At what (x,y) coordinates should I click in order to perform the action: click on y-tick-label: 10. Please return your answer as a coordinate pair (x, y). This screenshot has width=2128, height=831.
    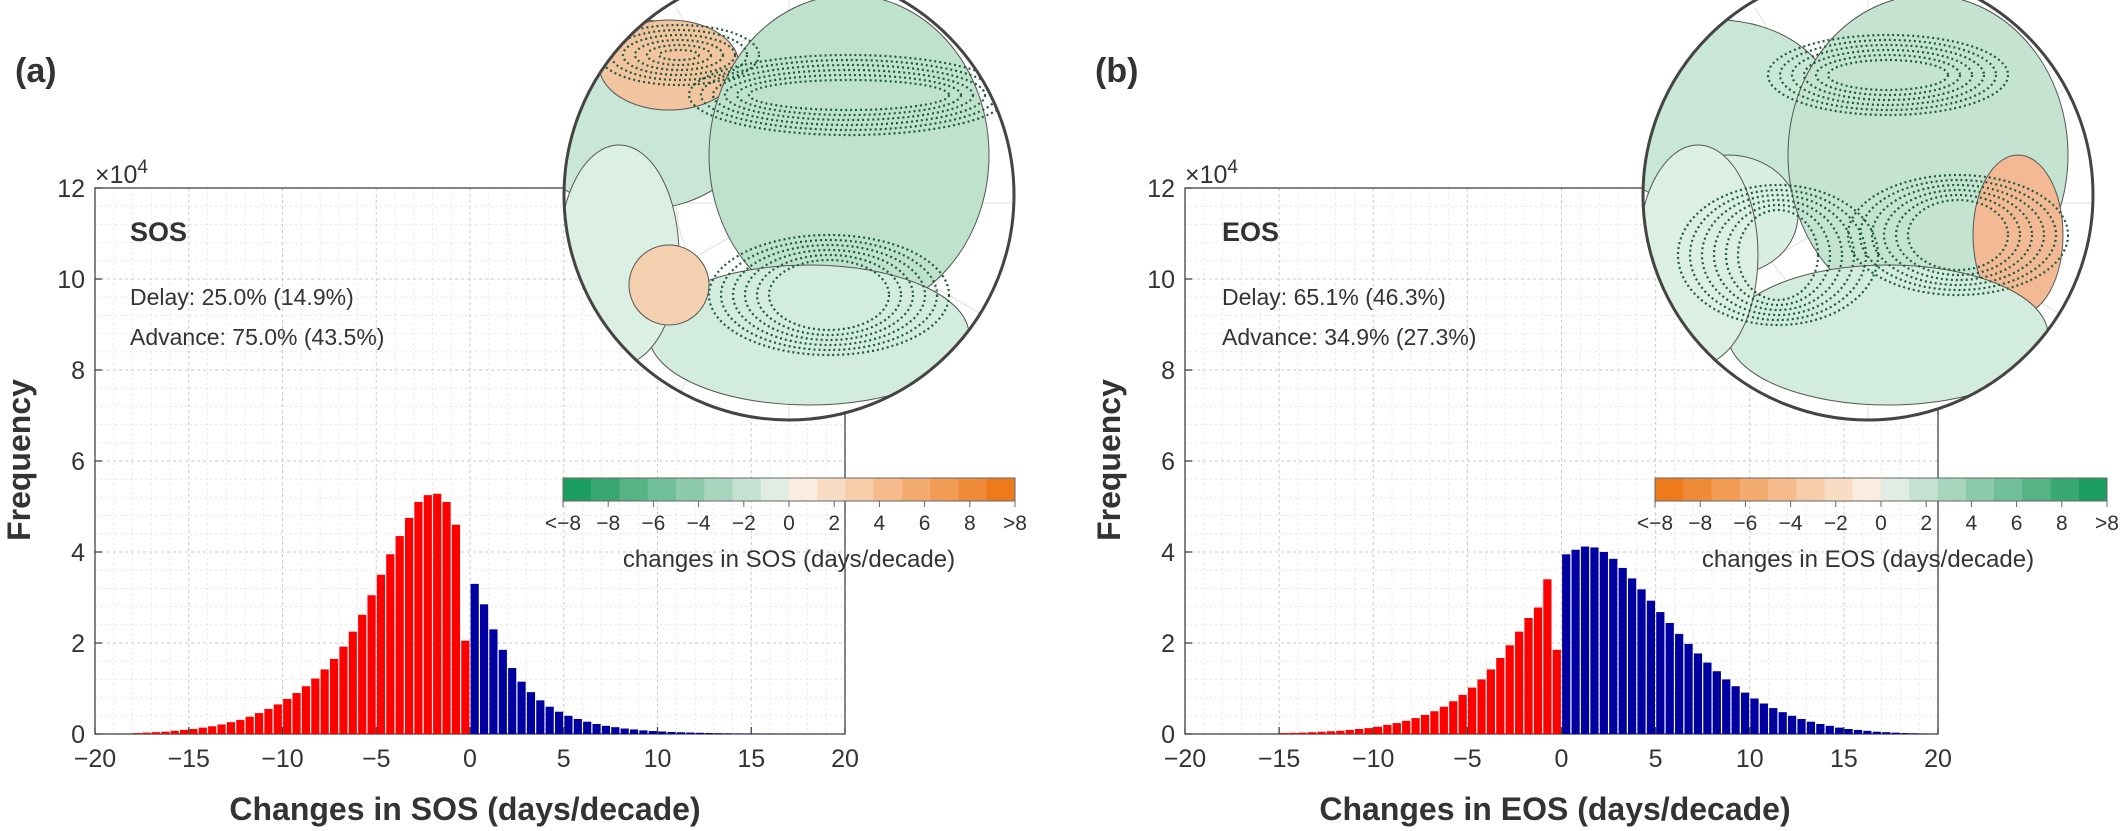
    Looking at the image, I should click on (71, 280).